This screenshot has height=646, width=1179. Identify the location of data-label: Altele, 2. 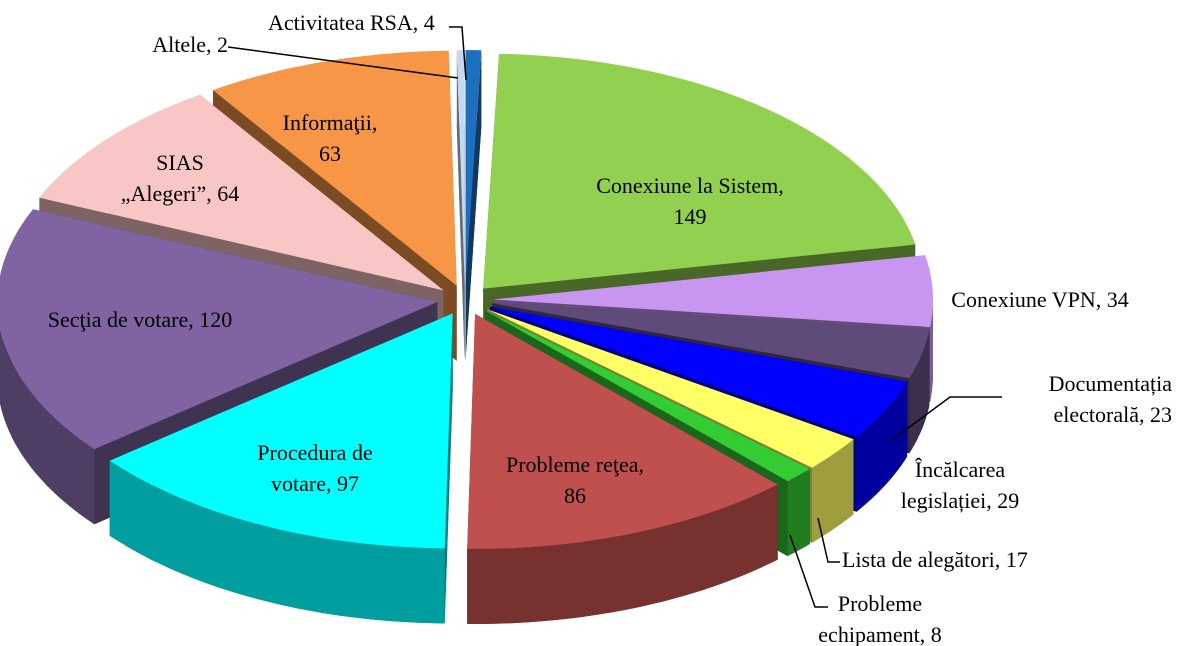
(190, 44).